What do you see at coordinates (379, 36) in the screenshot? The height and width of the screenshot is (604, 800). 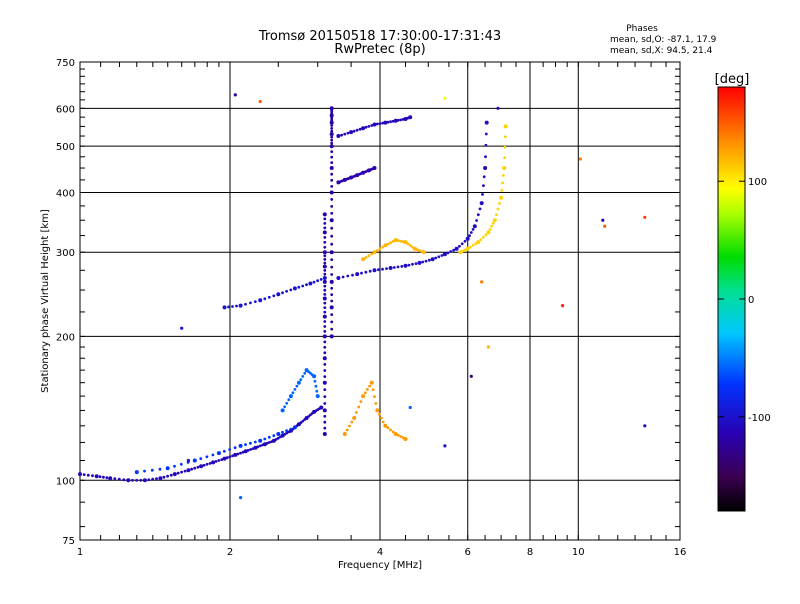 I see `chart-title: Tromsø 20150518 17:30:00-17:31:43` at bounding box center [379, 36].